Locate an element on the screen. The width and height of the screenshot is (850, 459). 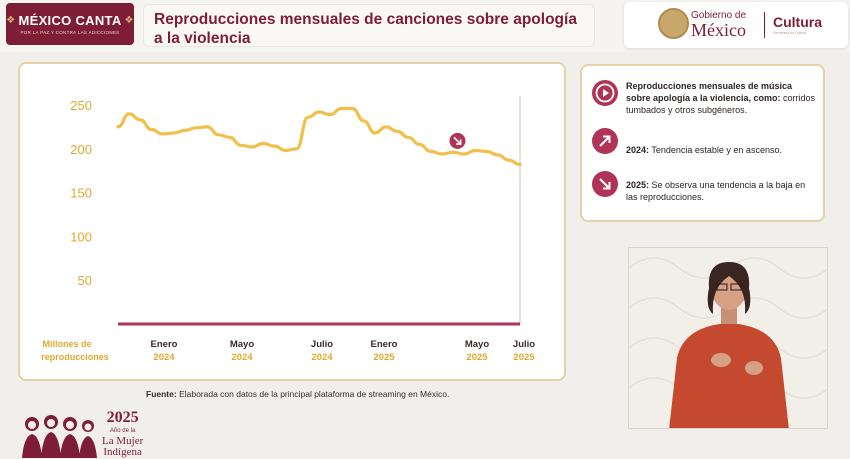
sign-language-interpreter is located at coordinates (728, 338).